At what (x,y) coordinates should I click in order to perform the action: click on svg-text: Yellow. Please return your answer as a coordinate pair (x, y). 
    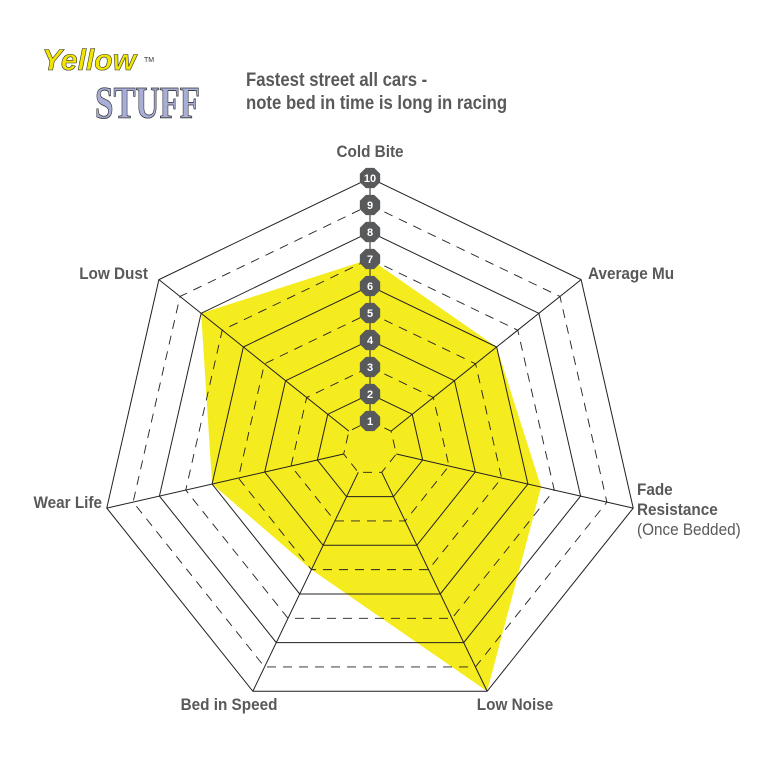
    Looking at the image, I should click on (90, 60).